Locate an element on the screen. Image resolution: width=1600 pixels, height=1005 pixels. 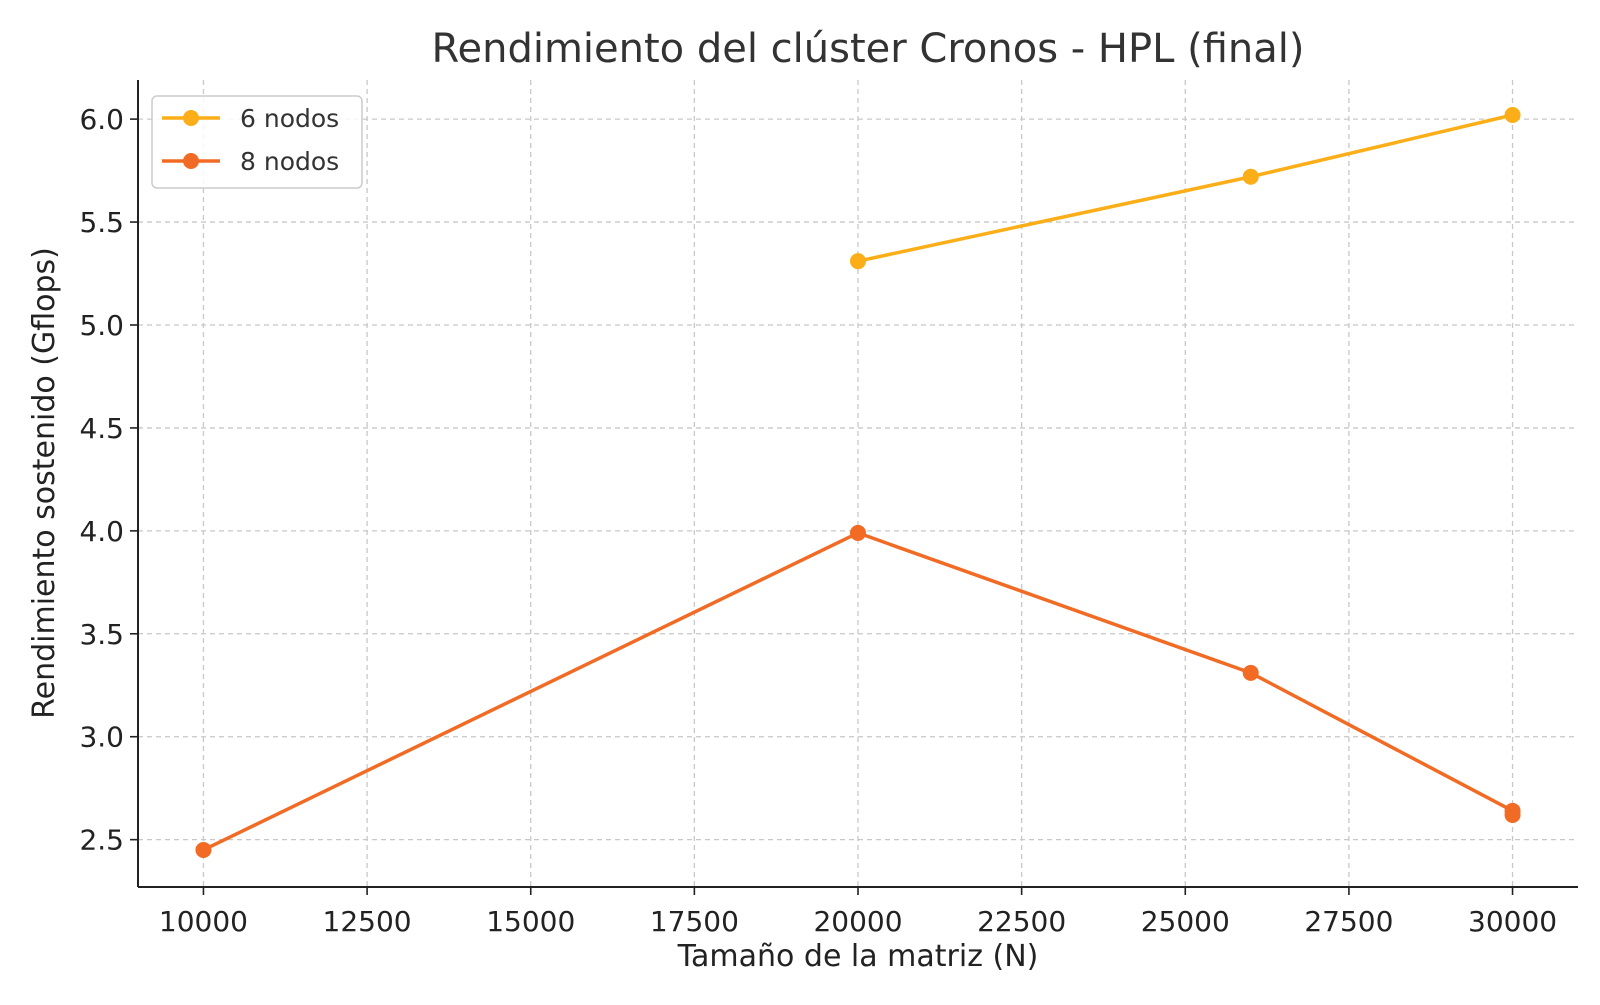
x-tick-label: 30000 is located at coordinates (1512, 921).